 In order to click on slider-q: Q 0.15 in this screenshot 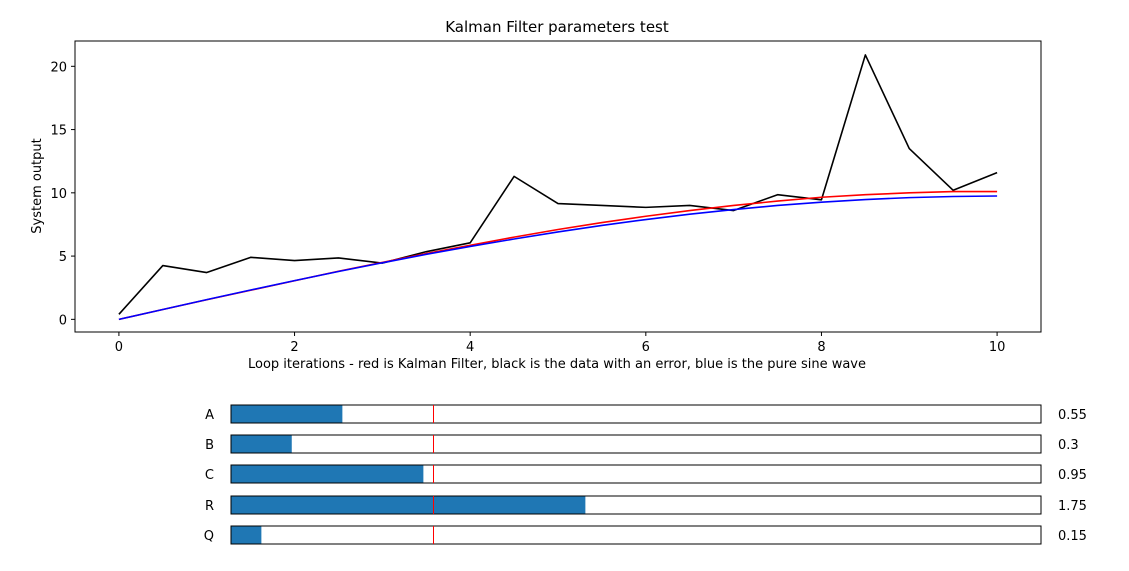, I will do `click(645, 535)`.